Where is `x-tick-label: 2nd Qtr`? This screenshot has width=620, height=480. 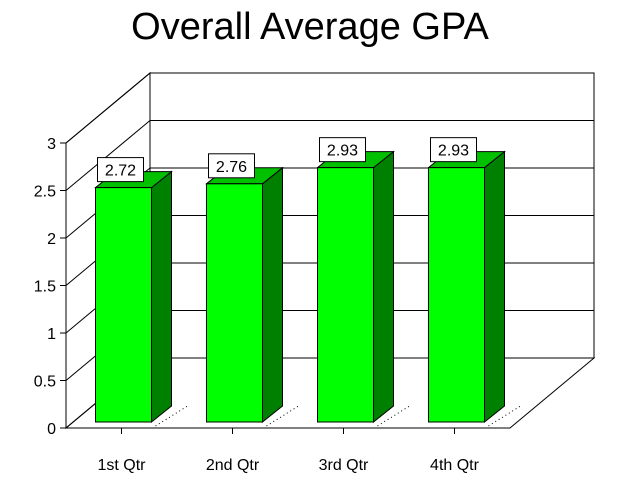
x-tick-label: 2nd Qtr is located at coordinates (233, 465).